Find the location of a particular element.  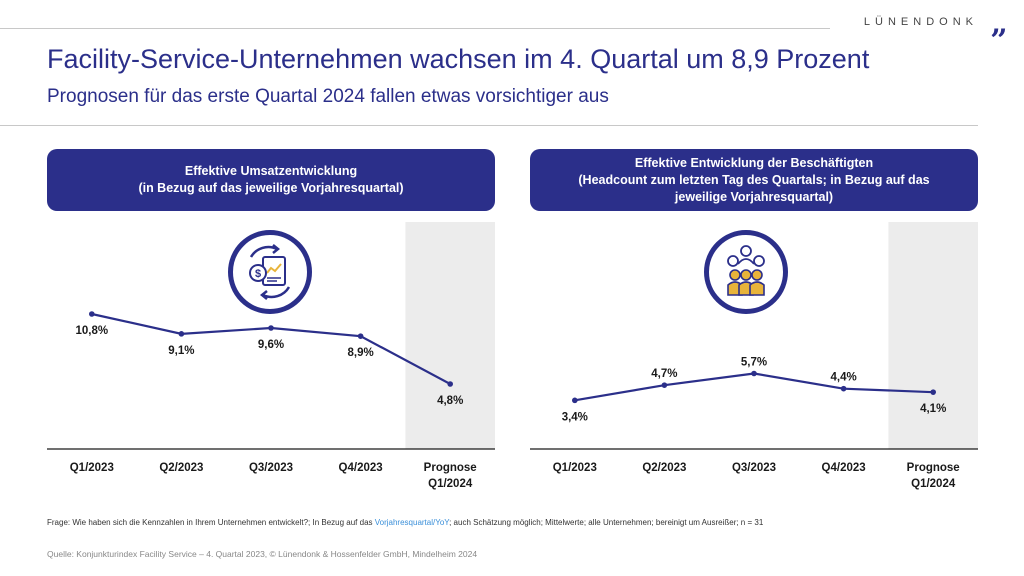

brand-logo: LÜNENDONK is located at coordinates (920, 22).